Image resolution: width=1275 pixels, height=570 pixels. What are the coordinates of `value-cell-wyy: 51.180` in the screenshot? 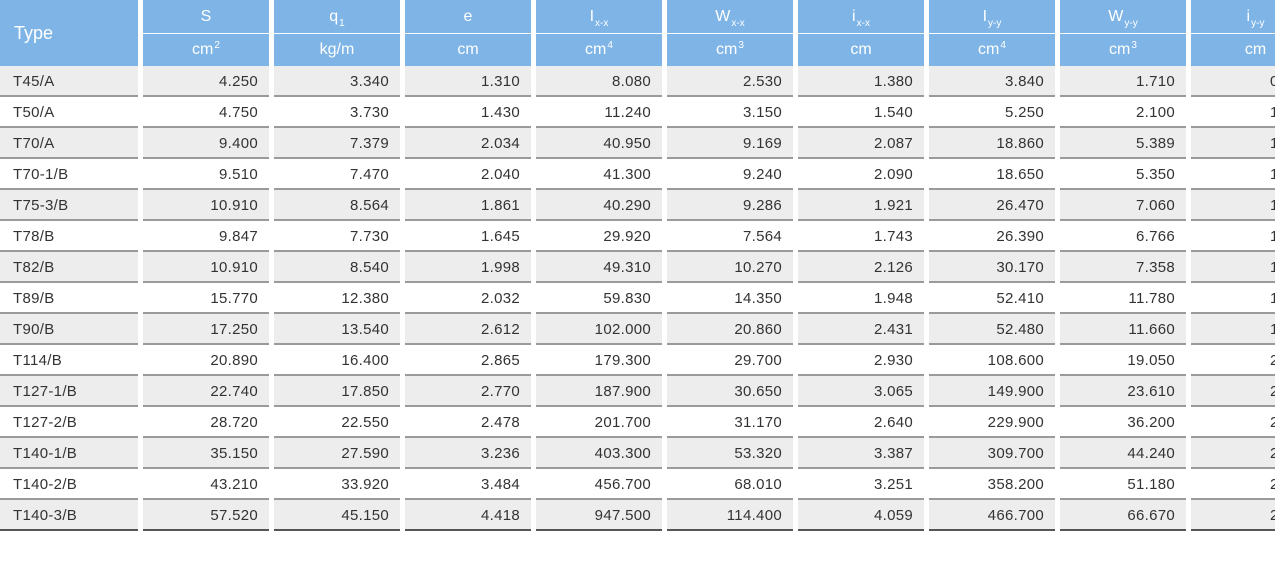 It's located at (1123, 484).